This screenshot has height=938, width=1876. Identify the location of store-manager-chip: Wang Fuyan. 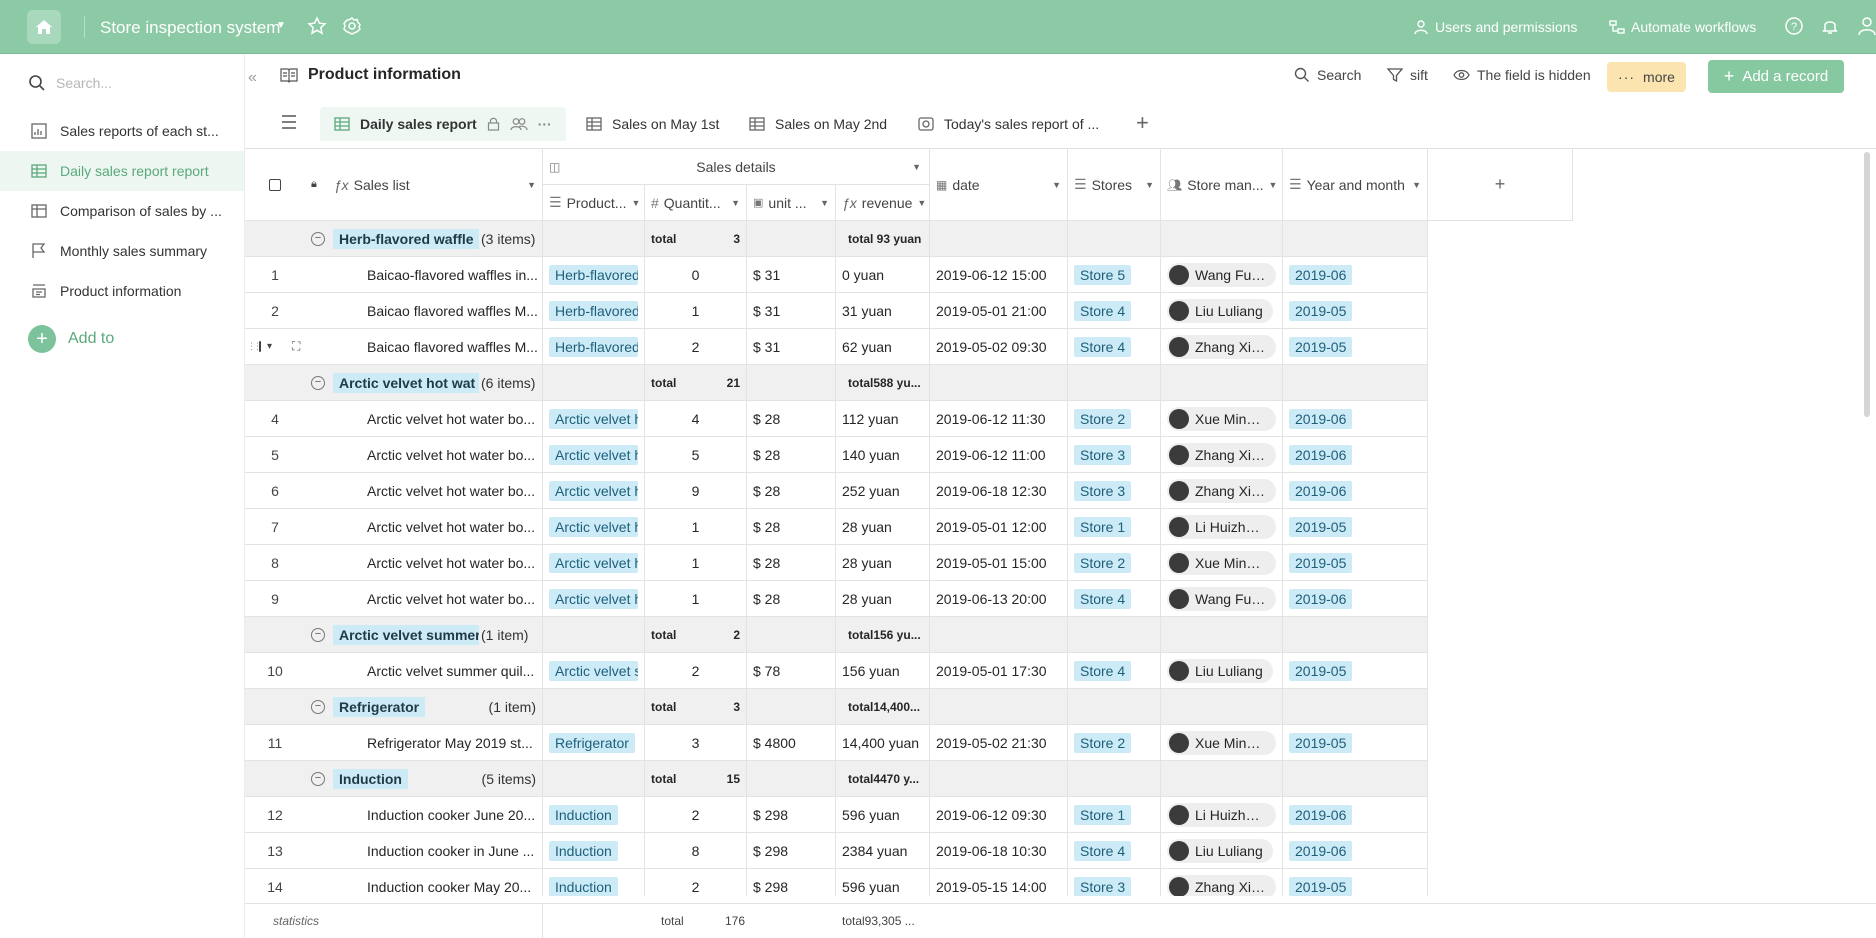
(1221, 598).